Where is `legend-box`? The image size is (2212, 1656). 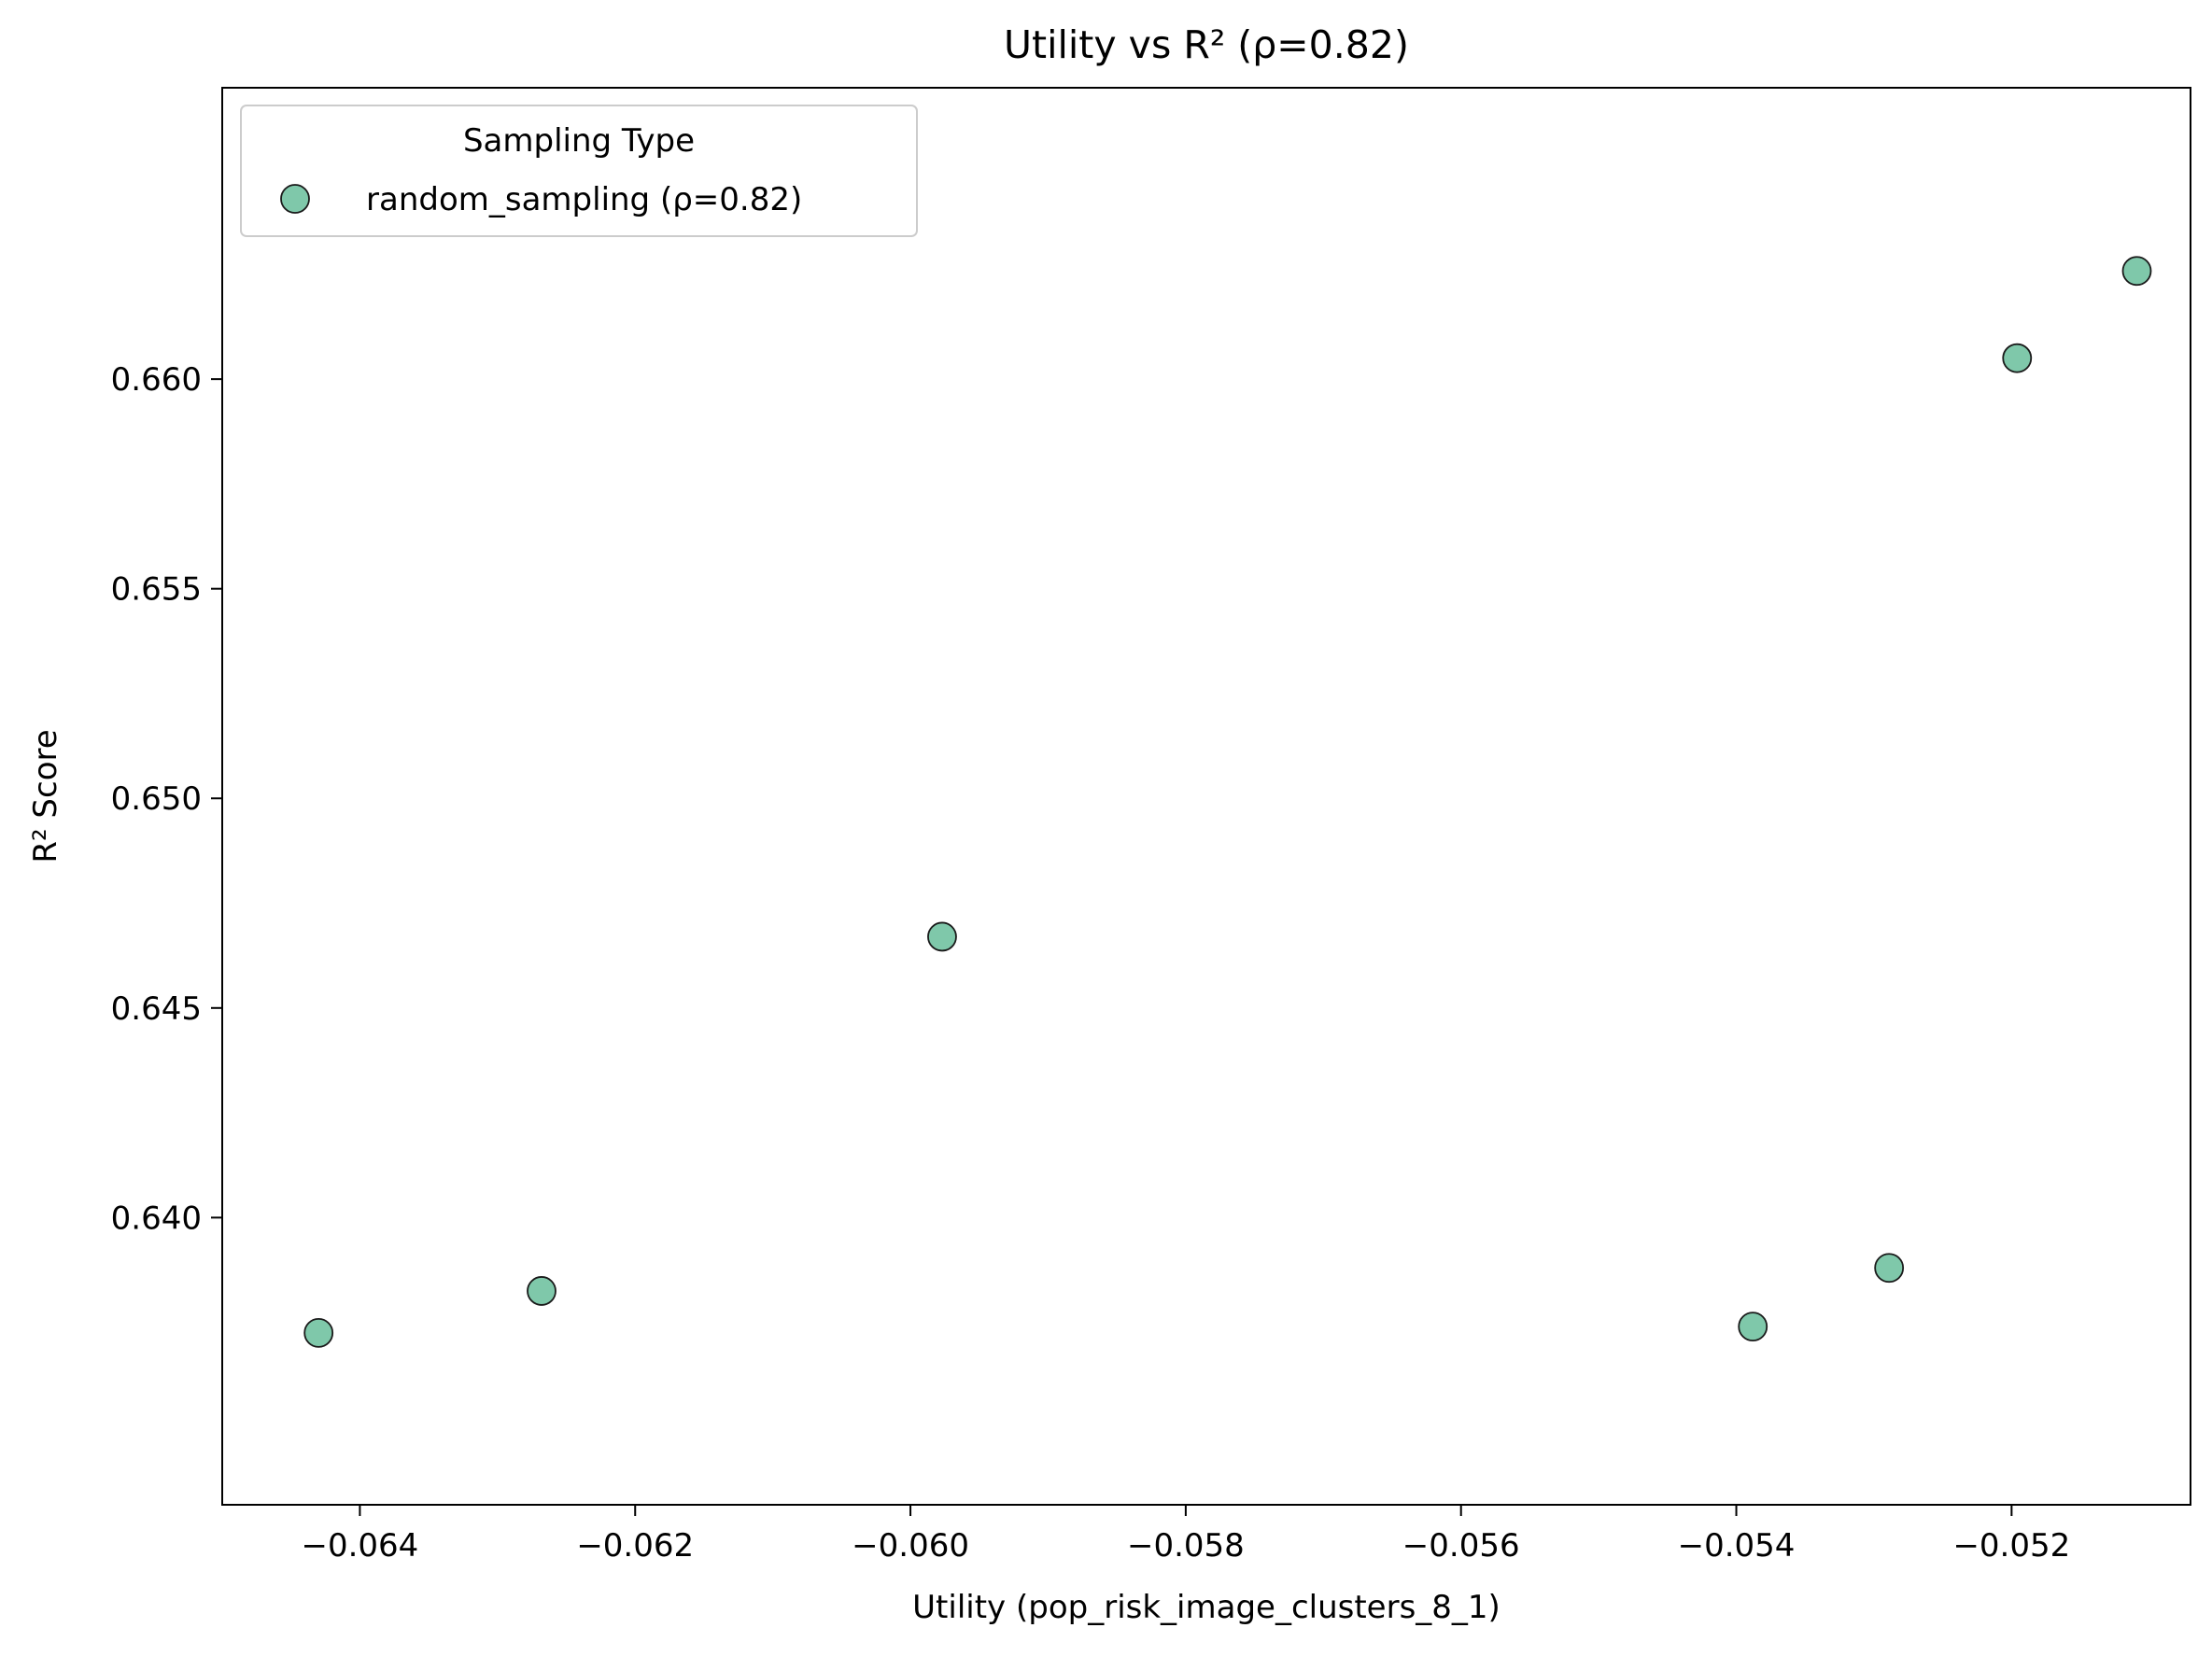 legend-box is located at coordinates (579, 171).